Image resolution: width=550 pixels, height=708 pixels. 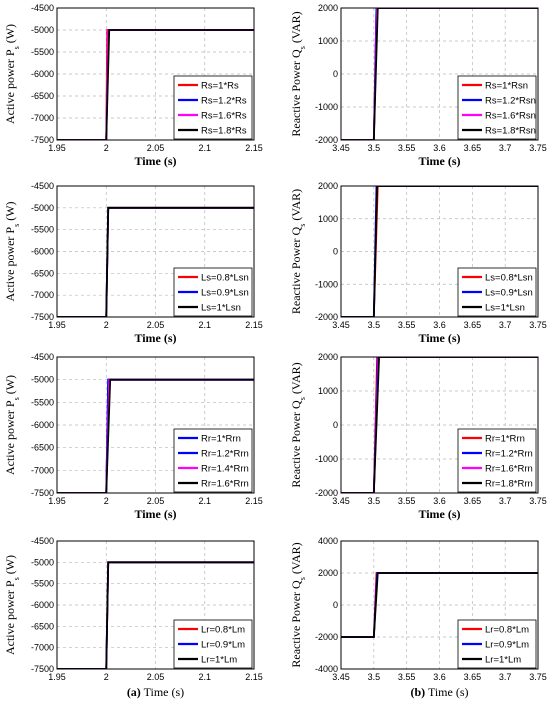 What do you see at coordinates (296, 206) in the screenshot?
I see `y-axis-label-unit: (VAR)` at bounding box center [296, 206].